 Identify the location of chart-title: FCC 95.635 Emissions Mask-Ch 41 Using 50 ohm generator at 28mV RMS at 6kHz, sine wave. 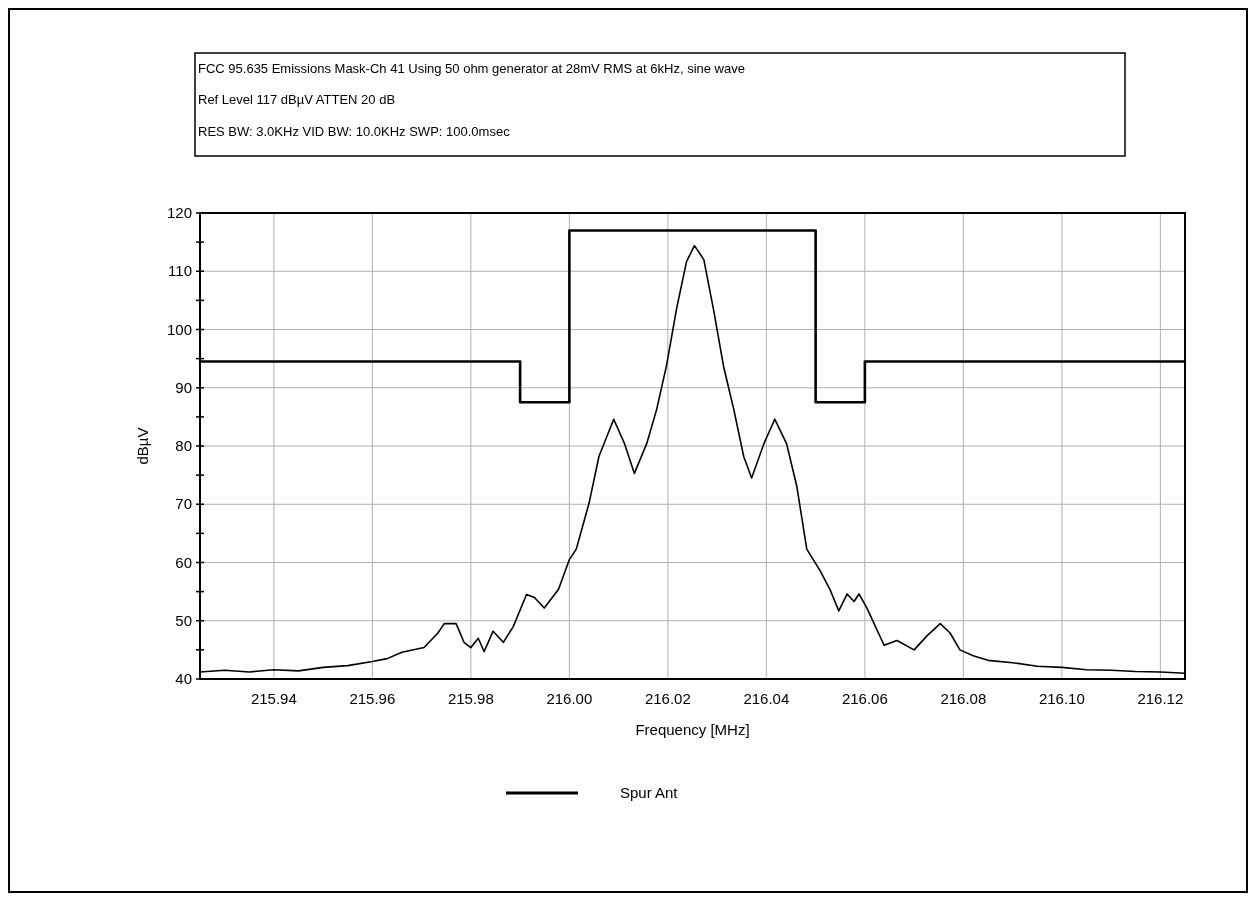
(471, 68).